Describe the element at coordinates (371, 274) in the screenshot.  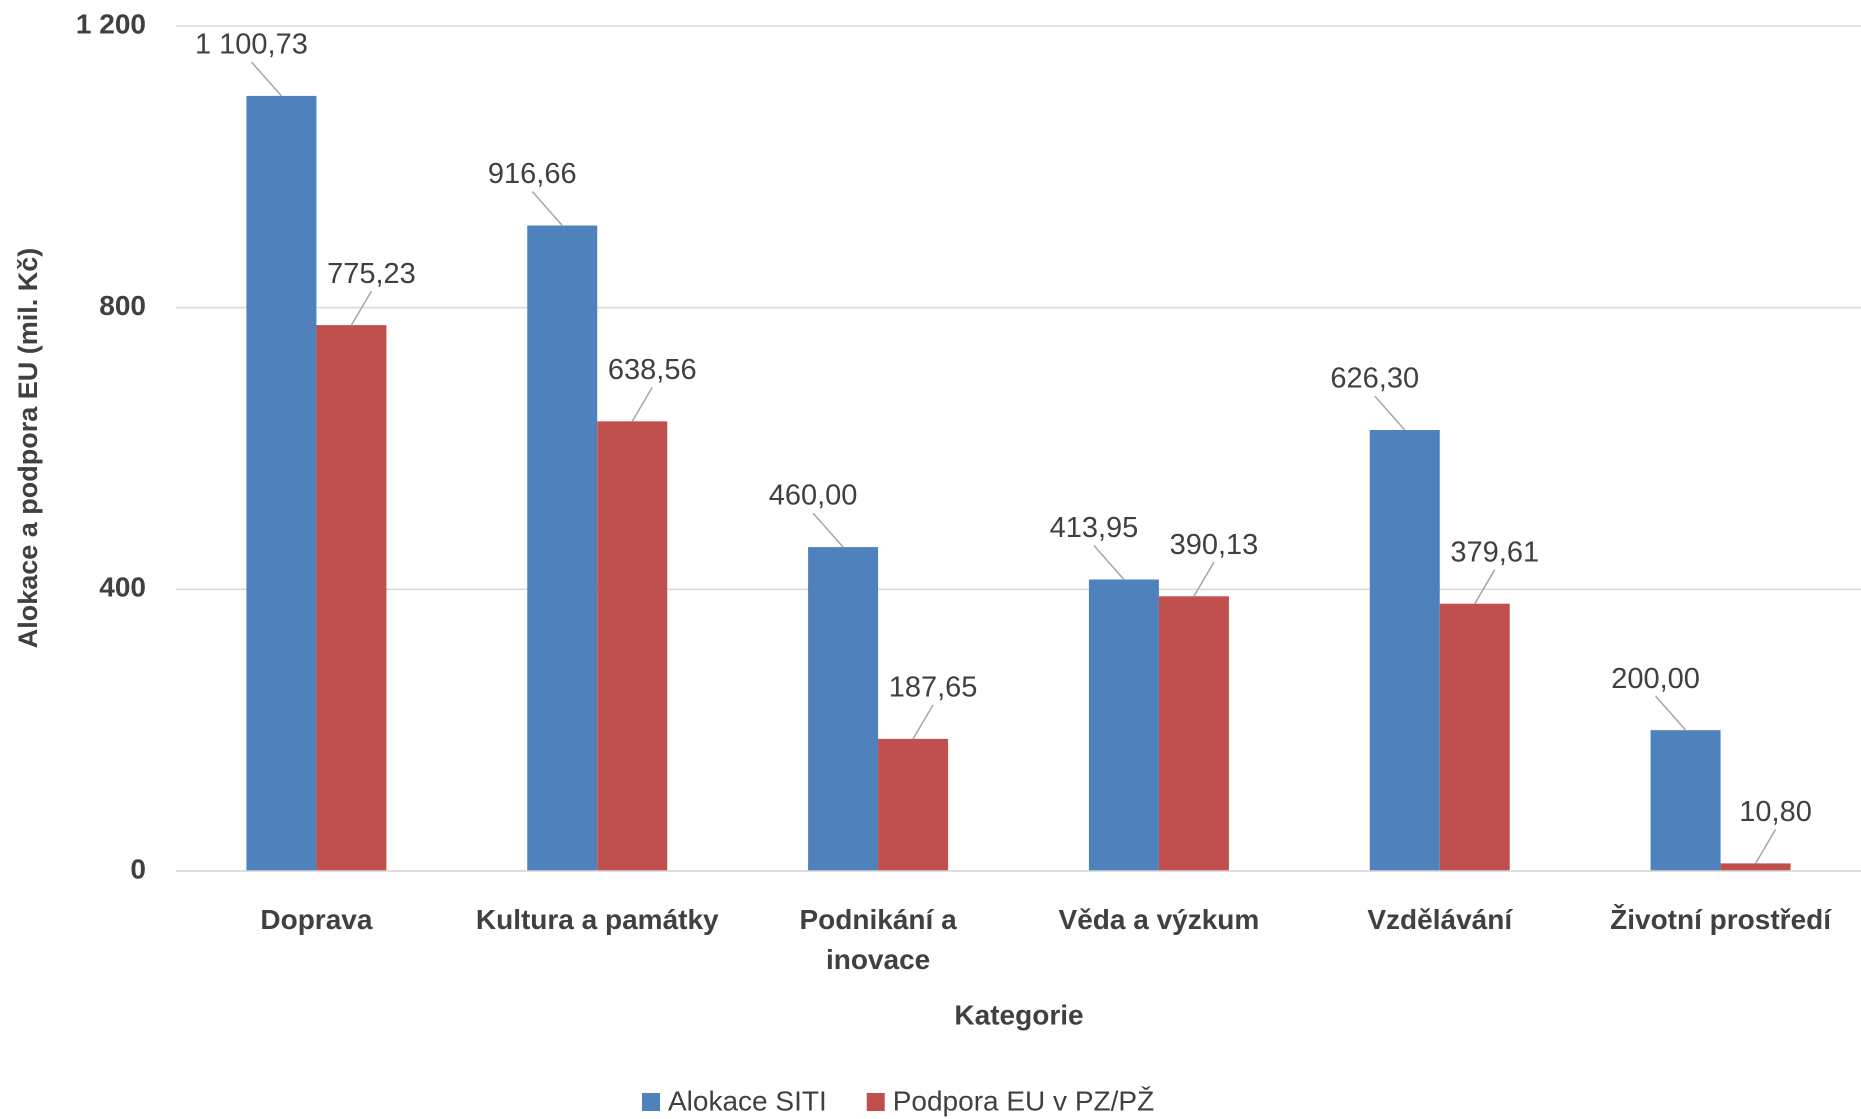
I see `data-label: 775,23` at that location.